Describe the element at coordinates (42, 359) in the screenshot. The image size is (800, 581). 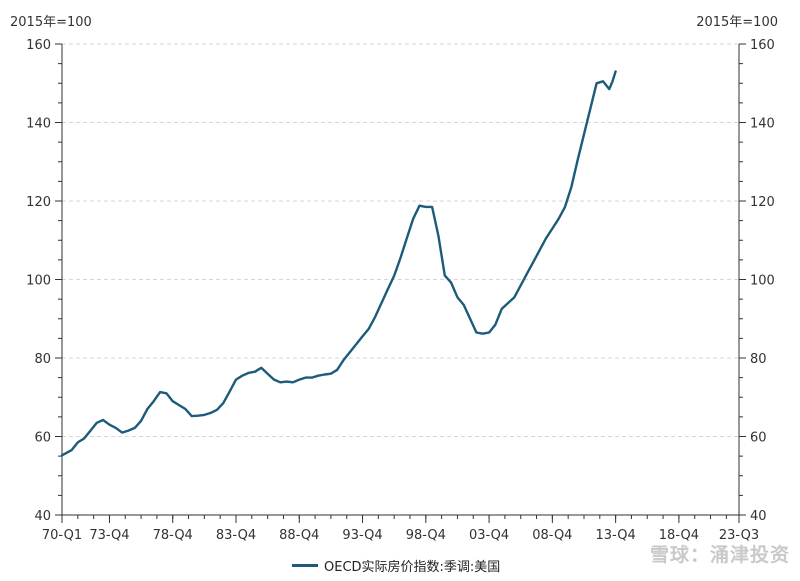
I see `y-tick-label-left: 80` at that location.